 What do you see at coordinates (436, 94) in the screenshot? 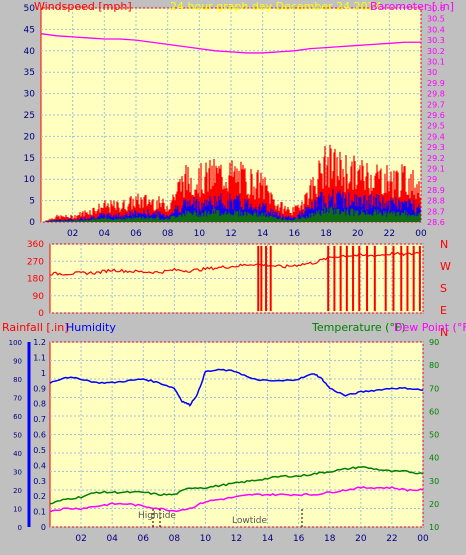
I see `baro-tick-label: 29.8` at bounding box center [436, 94].